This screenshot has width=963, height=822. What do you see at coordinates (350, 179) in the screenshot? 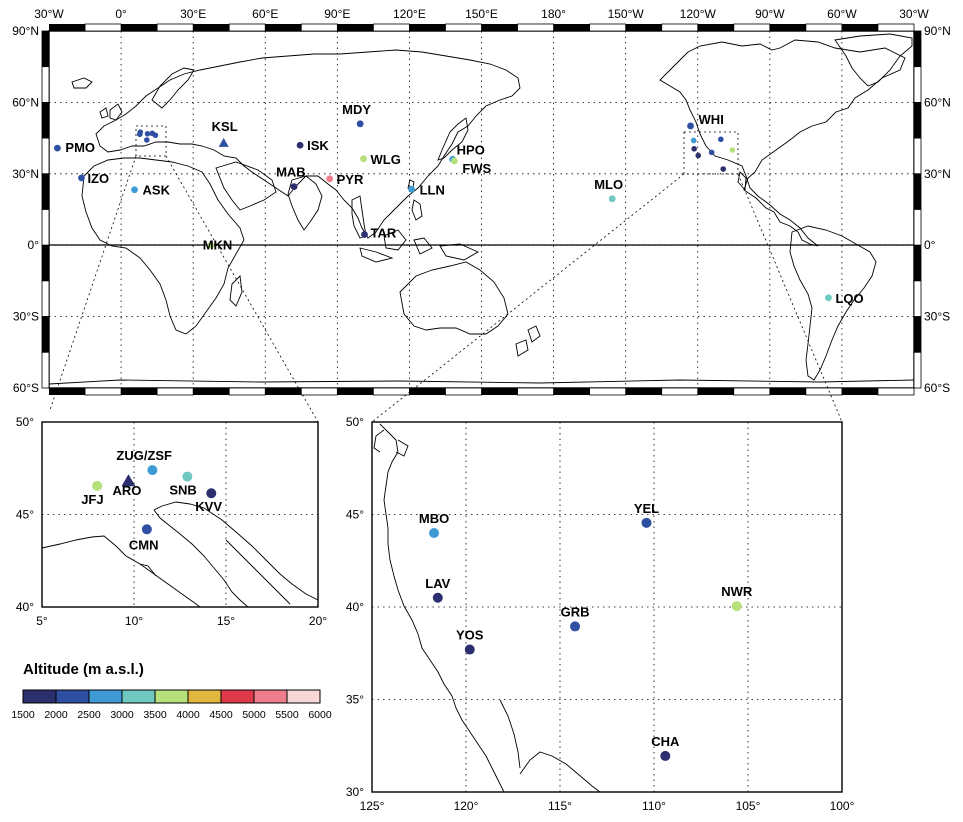
I see `station-label: PYR` at bounding box center [350, 179].